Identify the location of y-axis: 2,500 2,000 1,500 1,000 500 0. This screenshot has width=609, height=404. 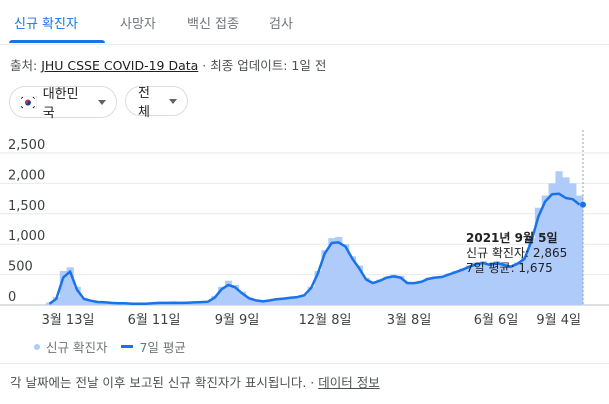
(26, 221).